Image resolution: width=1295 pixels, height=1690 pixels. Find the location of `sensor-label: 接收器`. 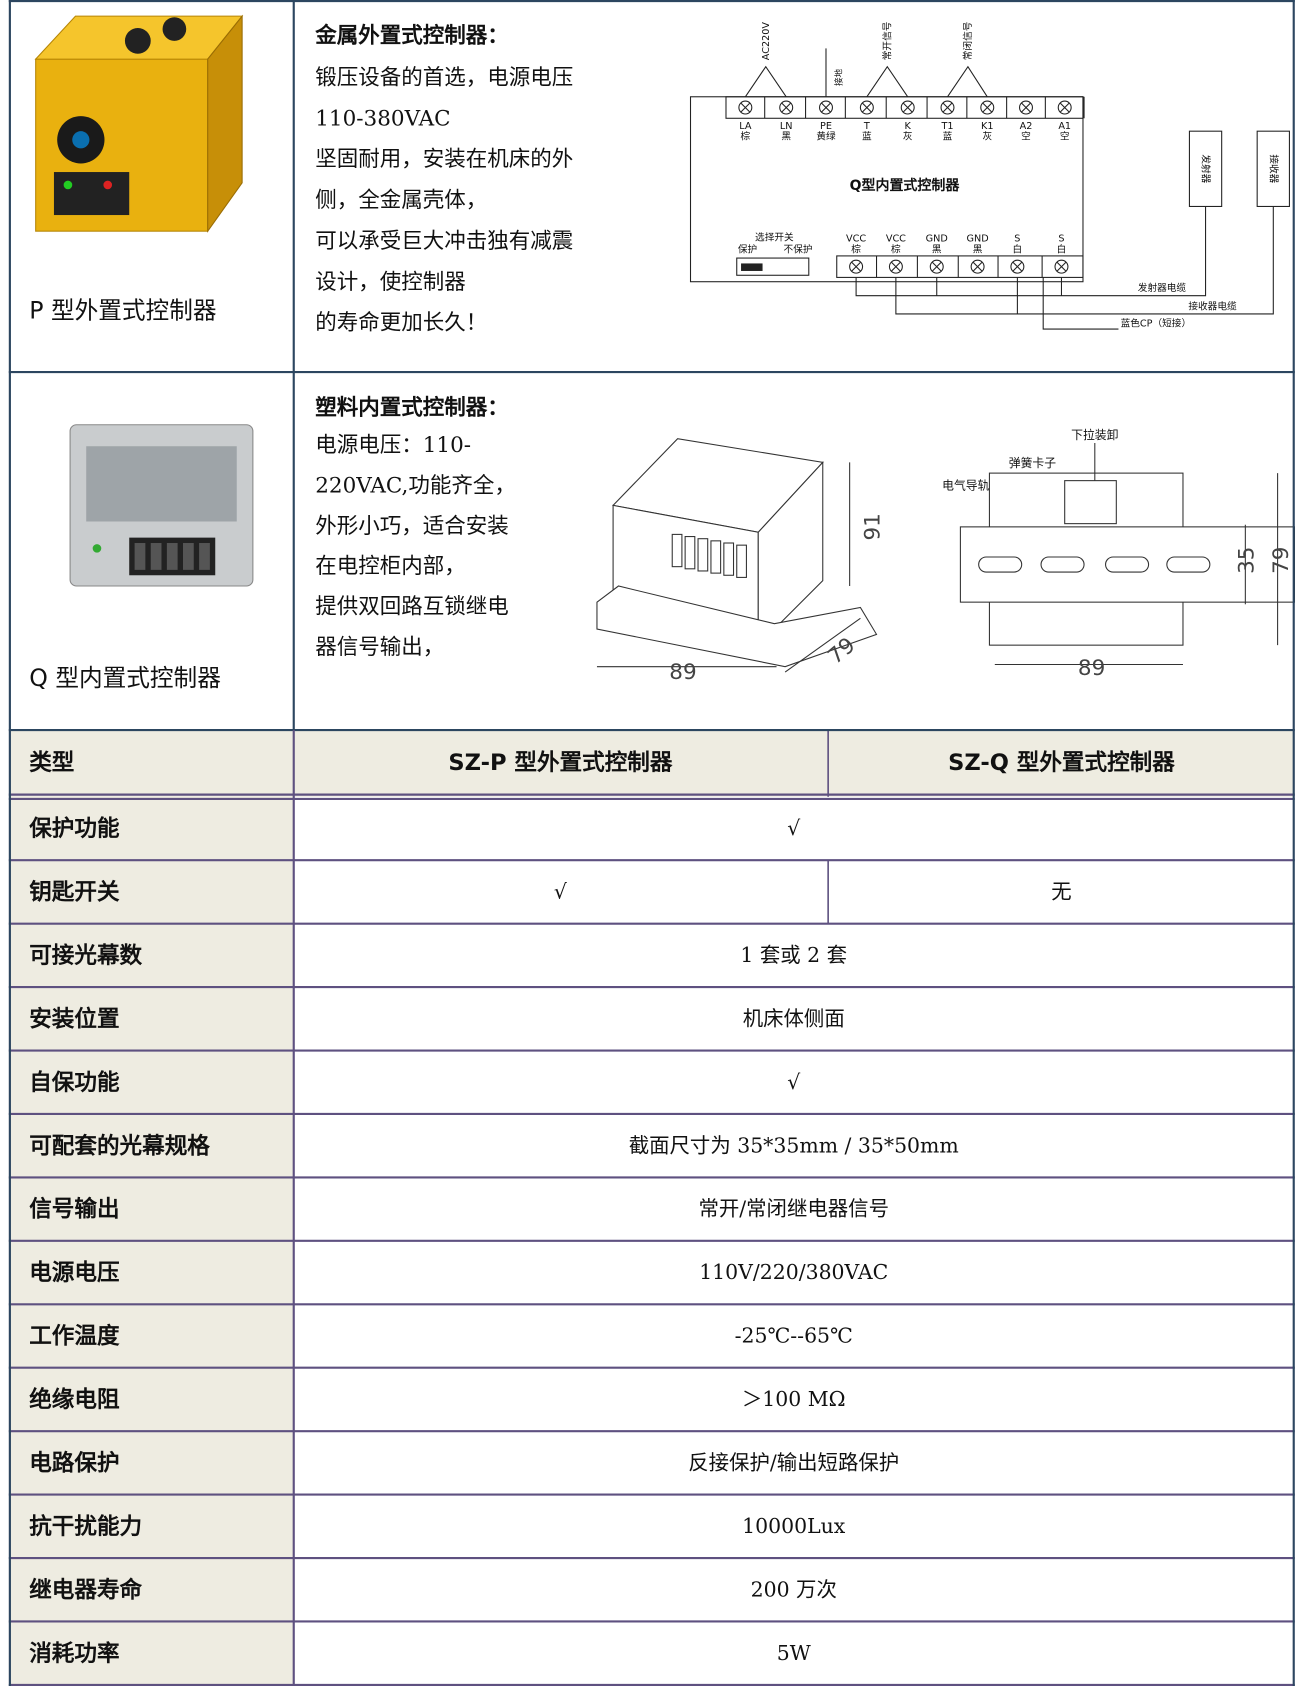

sensor-label: 接收器 is located at coordinates (1273, 168).